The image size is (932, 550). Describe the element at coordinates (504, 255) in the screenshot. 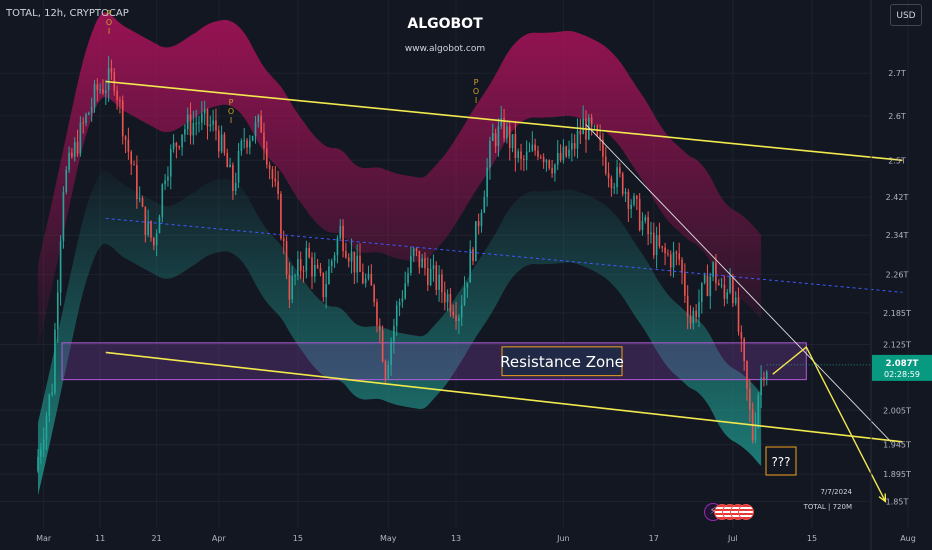

I see `channel-midline` at that location.